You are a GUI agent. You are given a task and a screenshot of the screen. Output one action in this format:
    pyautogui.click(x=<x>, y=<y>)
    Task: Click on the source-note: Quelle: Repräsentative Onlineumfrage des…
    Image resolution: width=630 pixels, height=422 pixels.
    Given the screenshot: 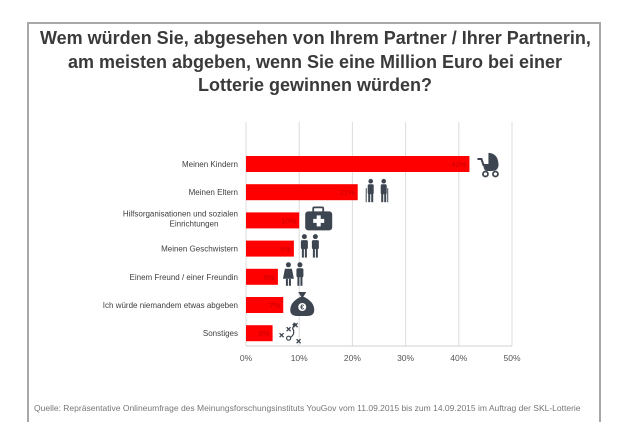 What is the action you would take?
    pyautogui.click(x=307, y=408)
    